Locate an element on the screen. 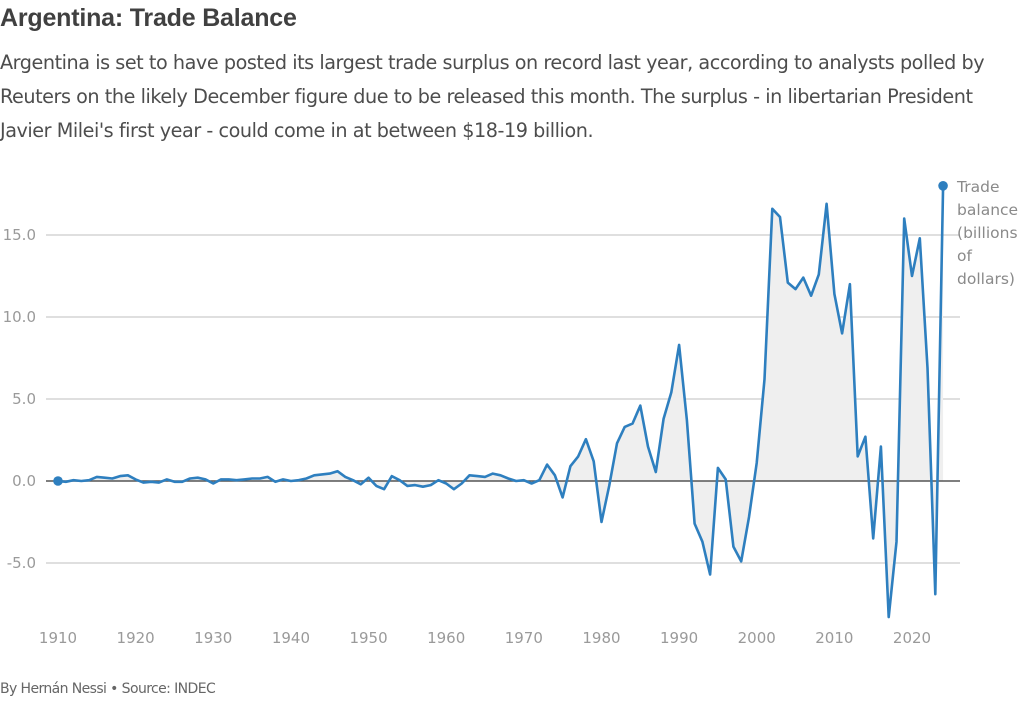  byline-source: By Hernán Nessi • Source: INDEC is located at coordinates (108, 689).